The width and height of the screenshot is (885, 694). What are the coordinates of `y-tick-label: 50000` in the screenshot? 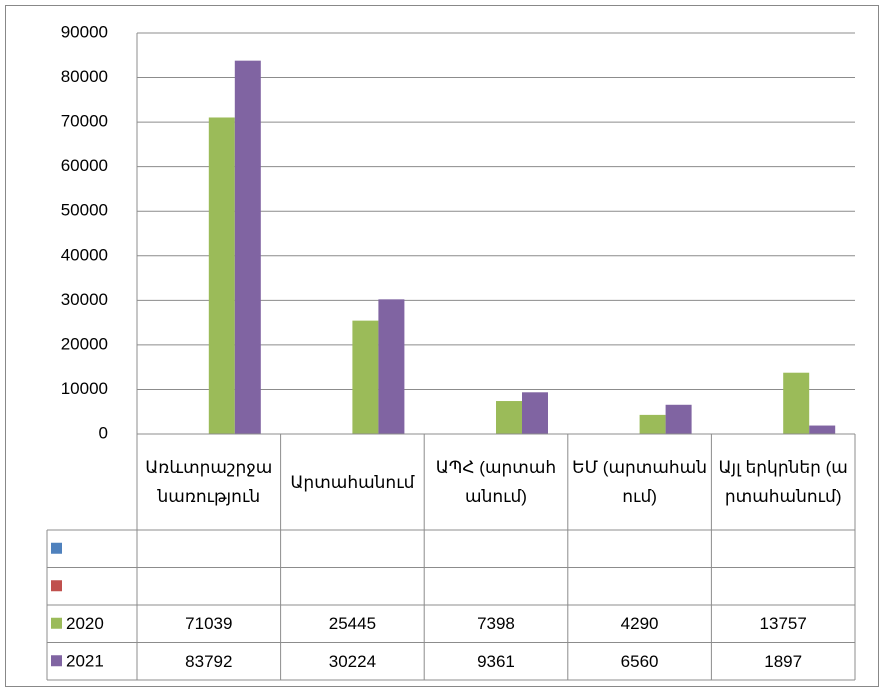 It's located at (84, 210).